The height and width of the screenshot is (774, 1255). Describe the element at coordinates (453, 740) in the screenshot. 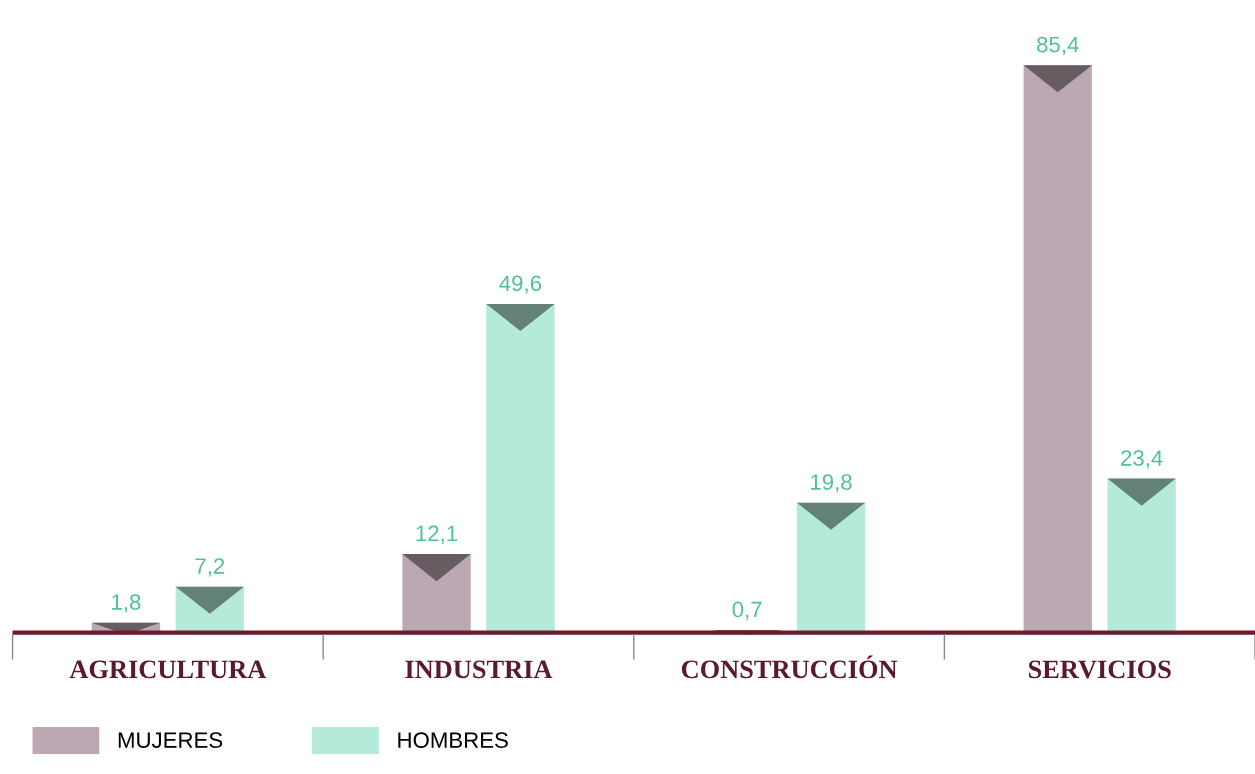

I see `legend-label: HOMBRES` at that location.